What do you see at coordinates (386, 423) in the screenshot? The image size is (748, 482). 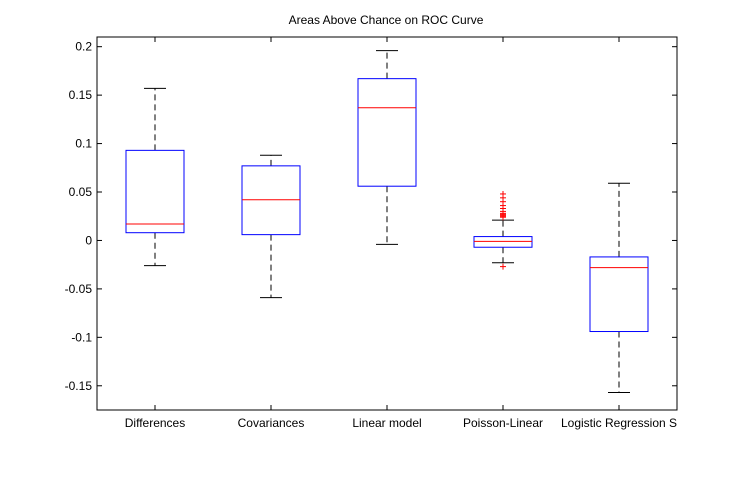 I see `x-tick-label: Linear model` at bounding box center [386, 423].